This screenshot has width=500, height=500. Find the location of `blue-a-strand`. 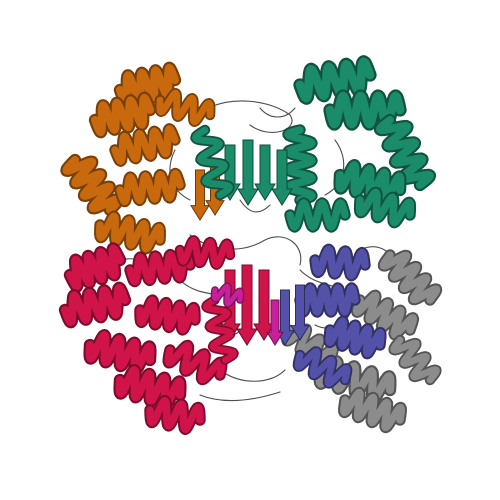

blue-a-strand is located at coordinates (285, 317).